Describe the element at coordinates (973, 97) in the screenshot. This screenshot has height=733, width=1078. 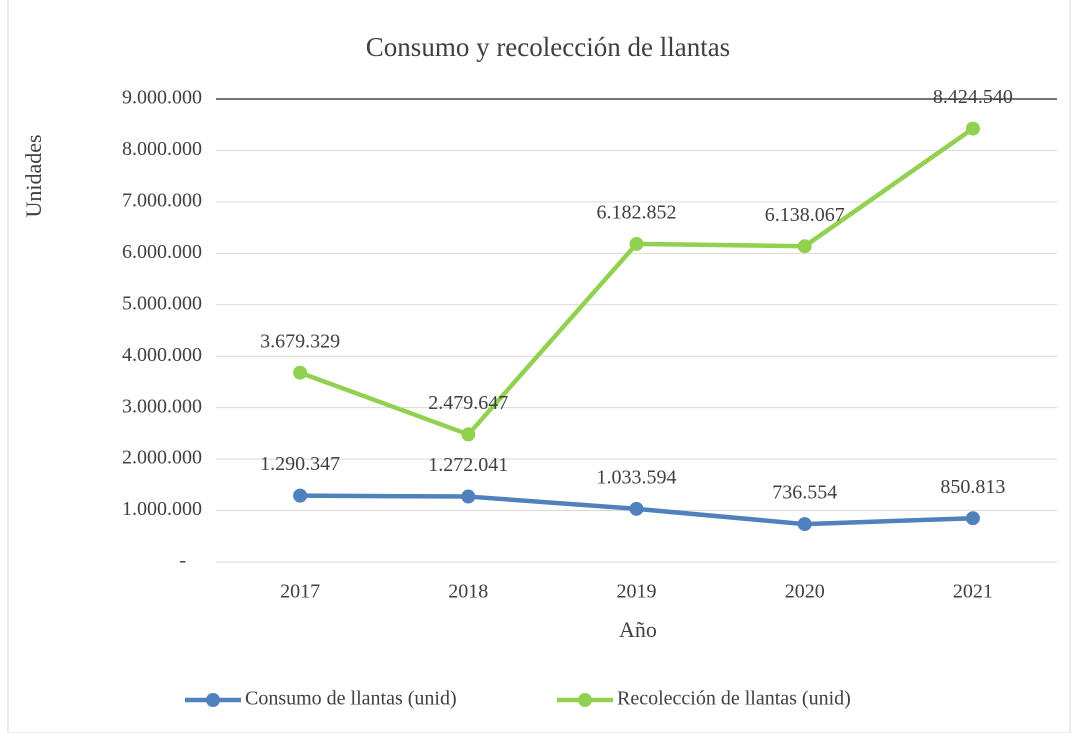
I see `data-label: 8.424.540` at that location.